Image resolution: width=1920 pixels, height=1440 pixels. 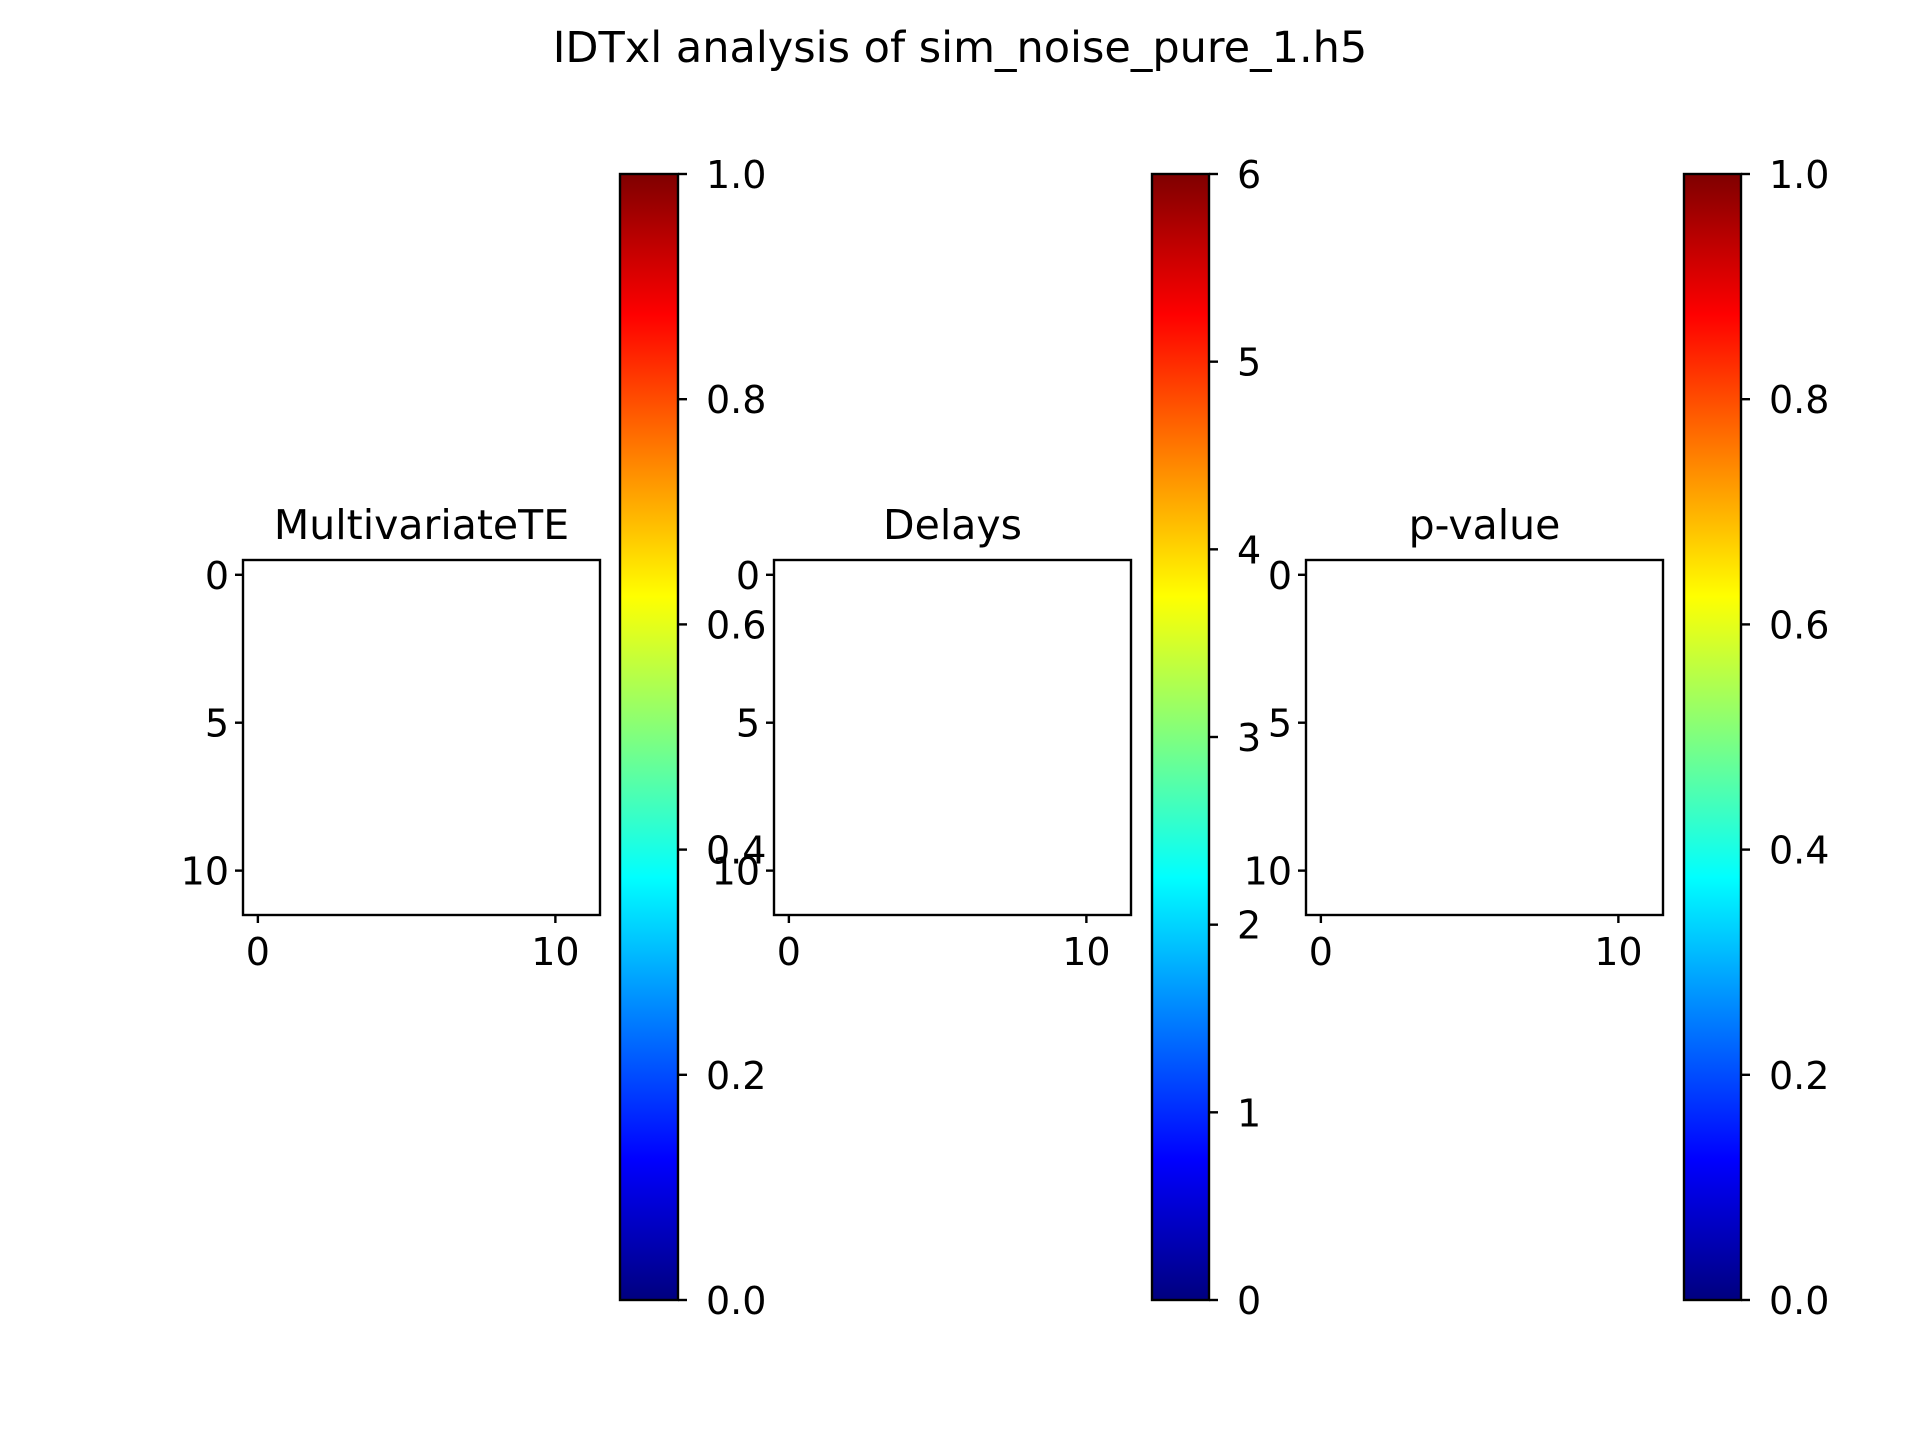 What do you see at coordinates (952, 525) in the screenshot?
I see `panel-title: Delays` at bounding box center [952, 525].